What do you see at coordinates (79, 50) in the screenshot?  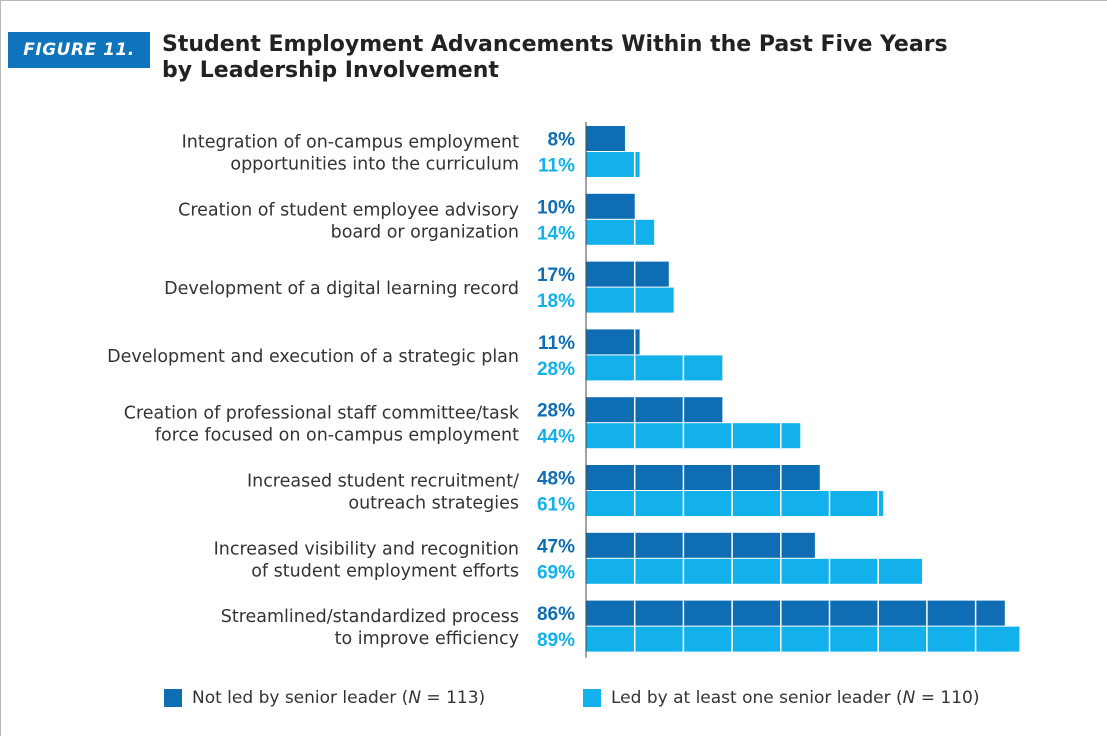 I see `figure-label: FIGURE 11.` at bounding box center [79, 50].